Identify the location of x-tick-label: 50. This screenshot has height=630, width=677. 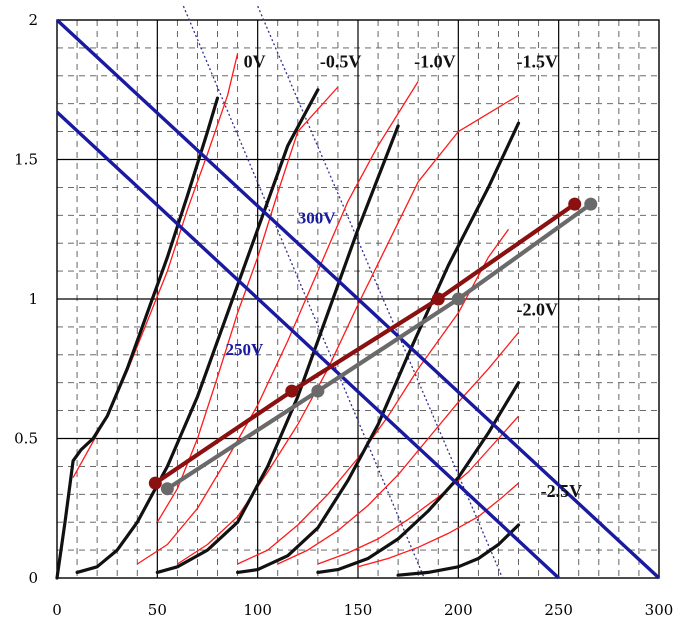
(157, 610).